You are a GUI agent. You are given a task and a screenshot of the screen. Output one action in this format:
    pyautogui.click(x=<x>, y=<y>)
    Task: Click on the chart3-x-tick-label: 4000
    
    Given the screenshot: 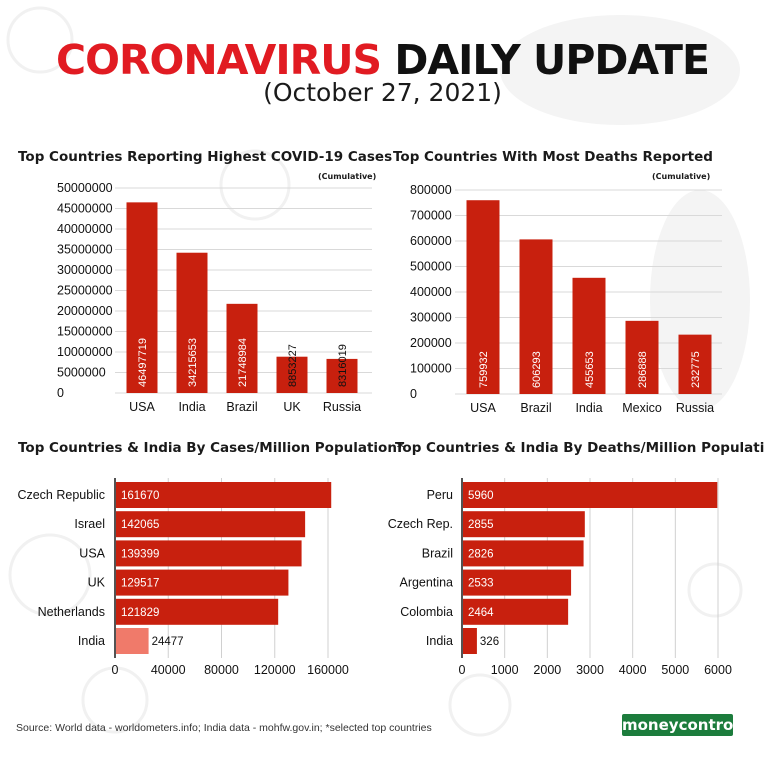 What is the action you would take?
    pyautogui.click(x=633, y=670)
    